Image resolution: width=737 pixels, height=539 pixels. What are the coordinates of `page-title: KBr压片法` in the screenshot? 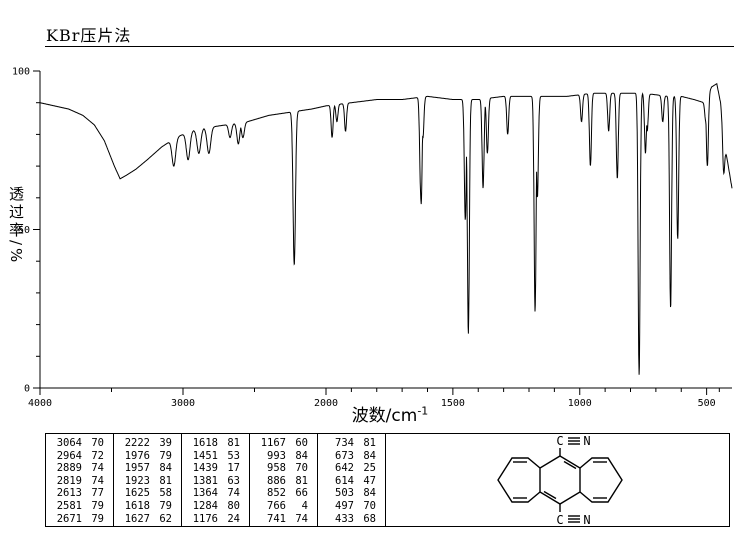 It's located at (89, 35).